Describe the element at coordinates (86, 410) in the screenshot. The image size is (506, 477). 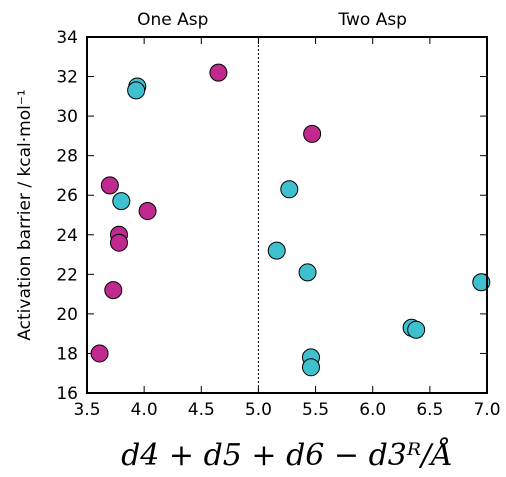
I see `x-tick-label: 3.5` at that location.